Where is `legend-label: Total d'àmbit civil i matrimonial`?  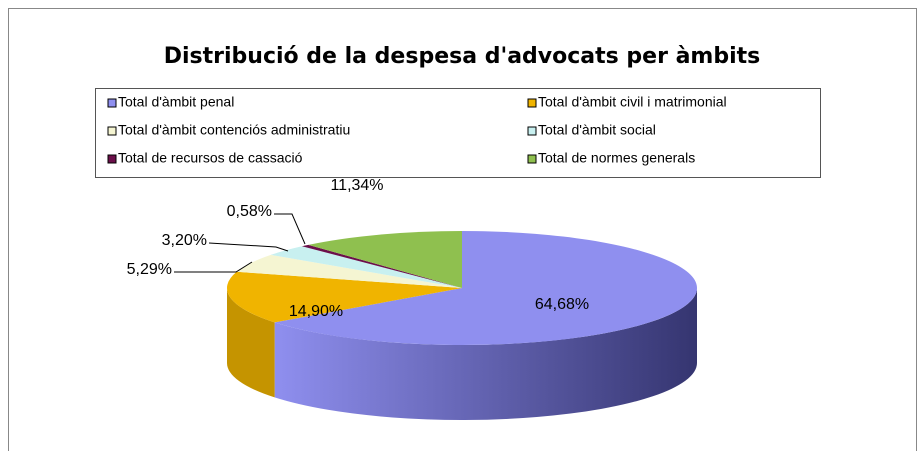 legend-label: Total d'àmbit civil i matrimonial is located at coordinates (632, 102).